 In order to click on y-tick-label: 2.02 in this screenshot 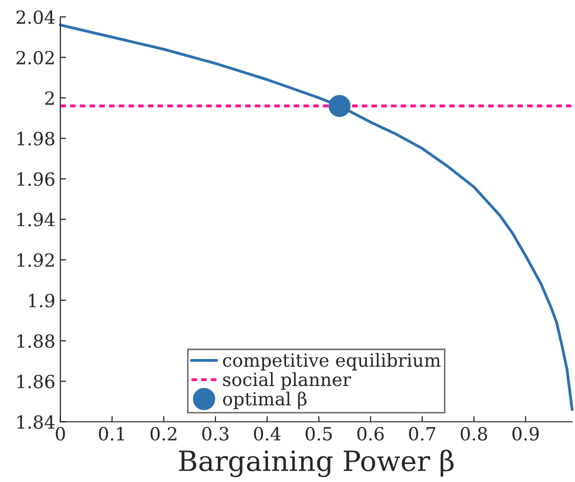, I will do `click(35, 57)`.